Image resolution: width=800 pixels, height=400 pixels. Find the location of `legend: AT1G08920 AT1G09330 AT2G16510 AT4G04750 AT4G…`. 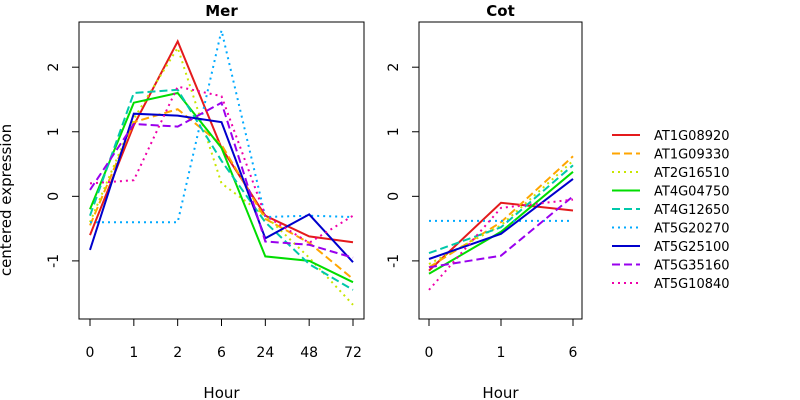

legend: AT1G08920 AT1G09330 AT2G16510 AT4G04750 AT4G… is located at coordinates (671, 210).